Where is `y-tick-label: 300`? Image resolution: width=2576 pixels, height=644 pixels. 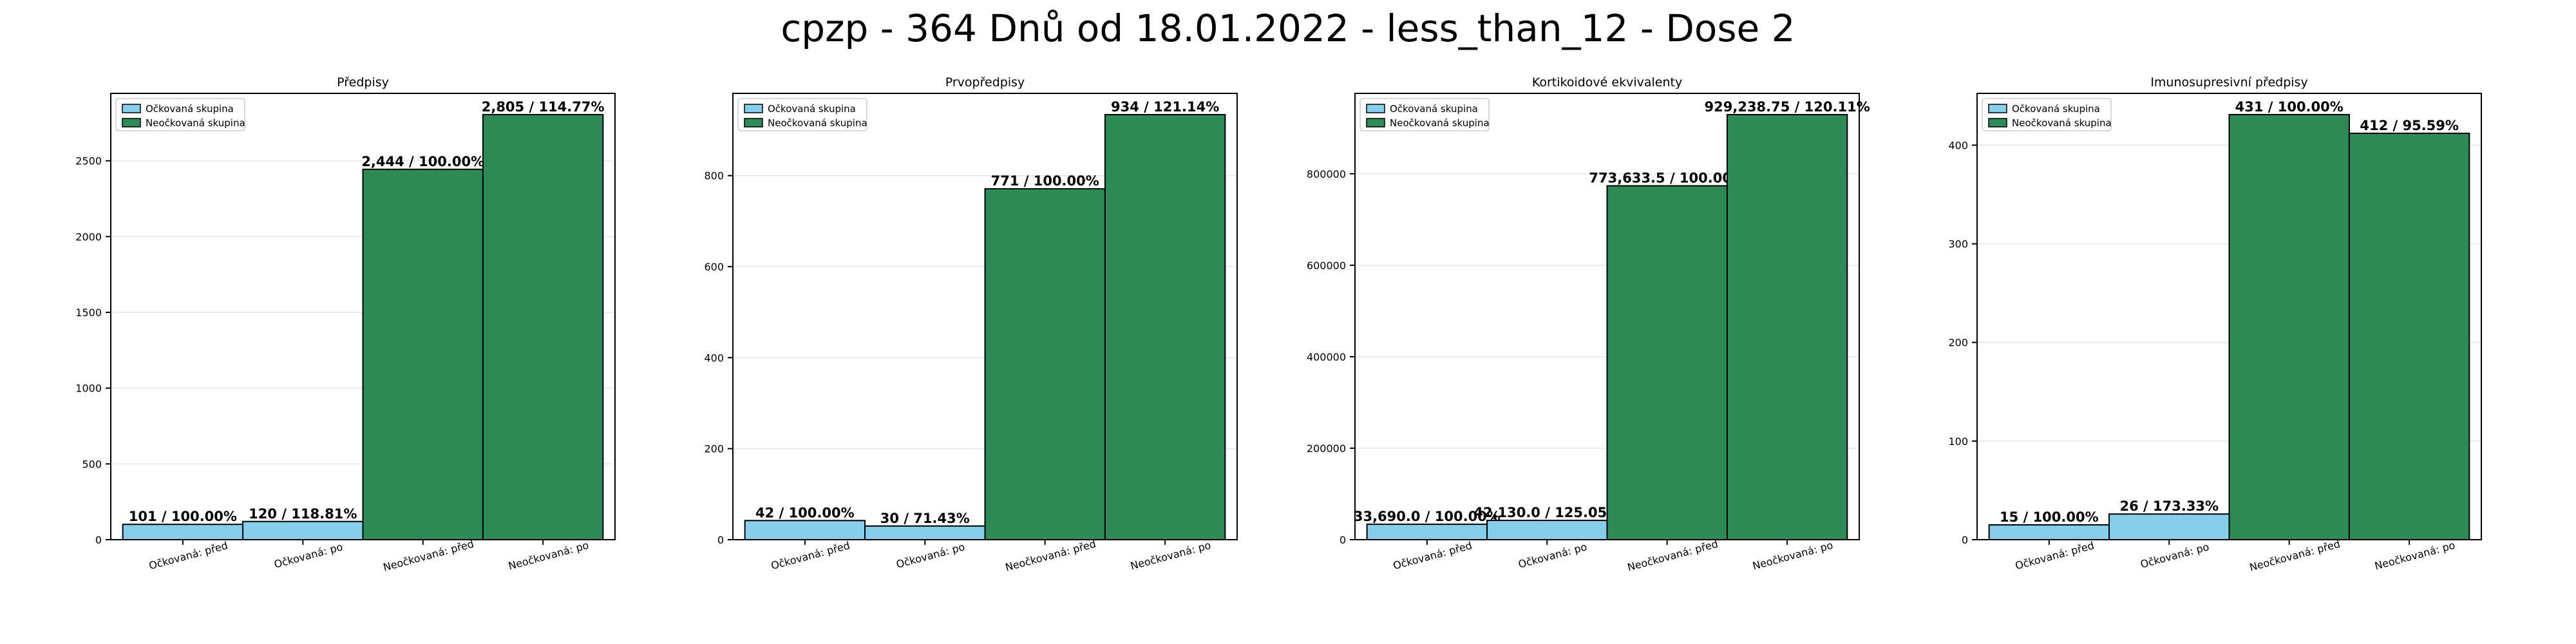
y-tick-label: 300 is located at coordinates (1958, 245).